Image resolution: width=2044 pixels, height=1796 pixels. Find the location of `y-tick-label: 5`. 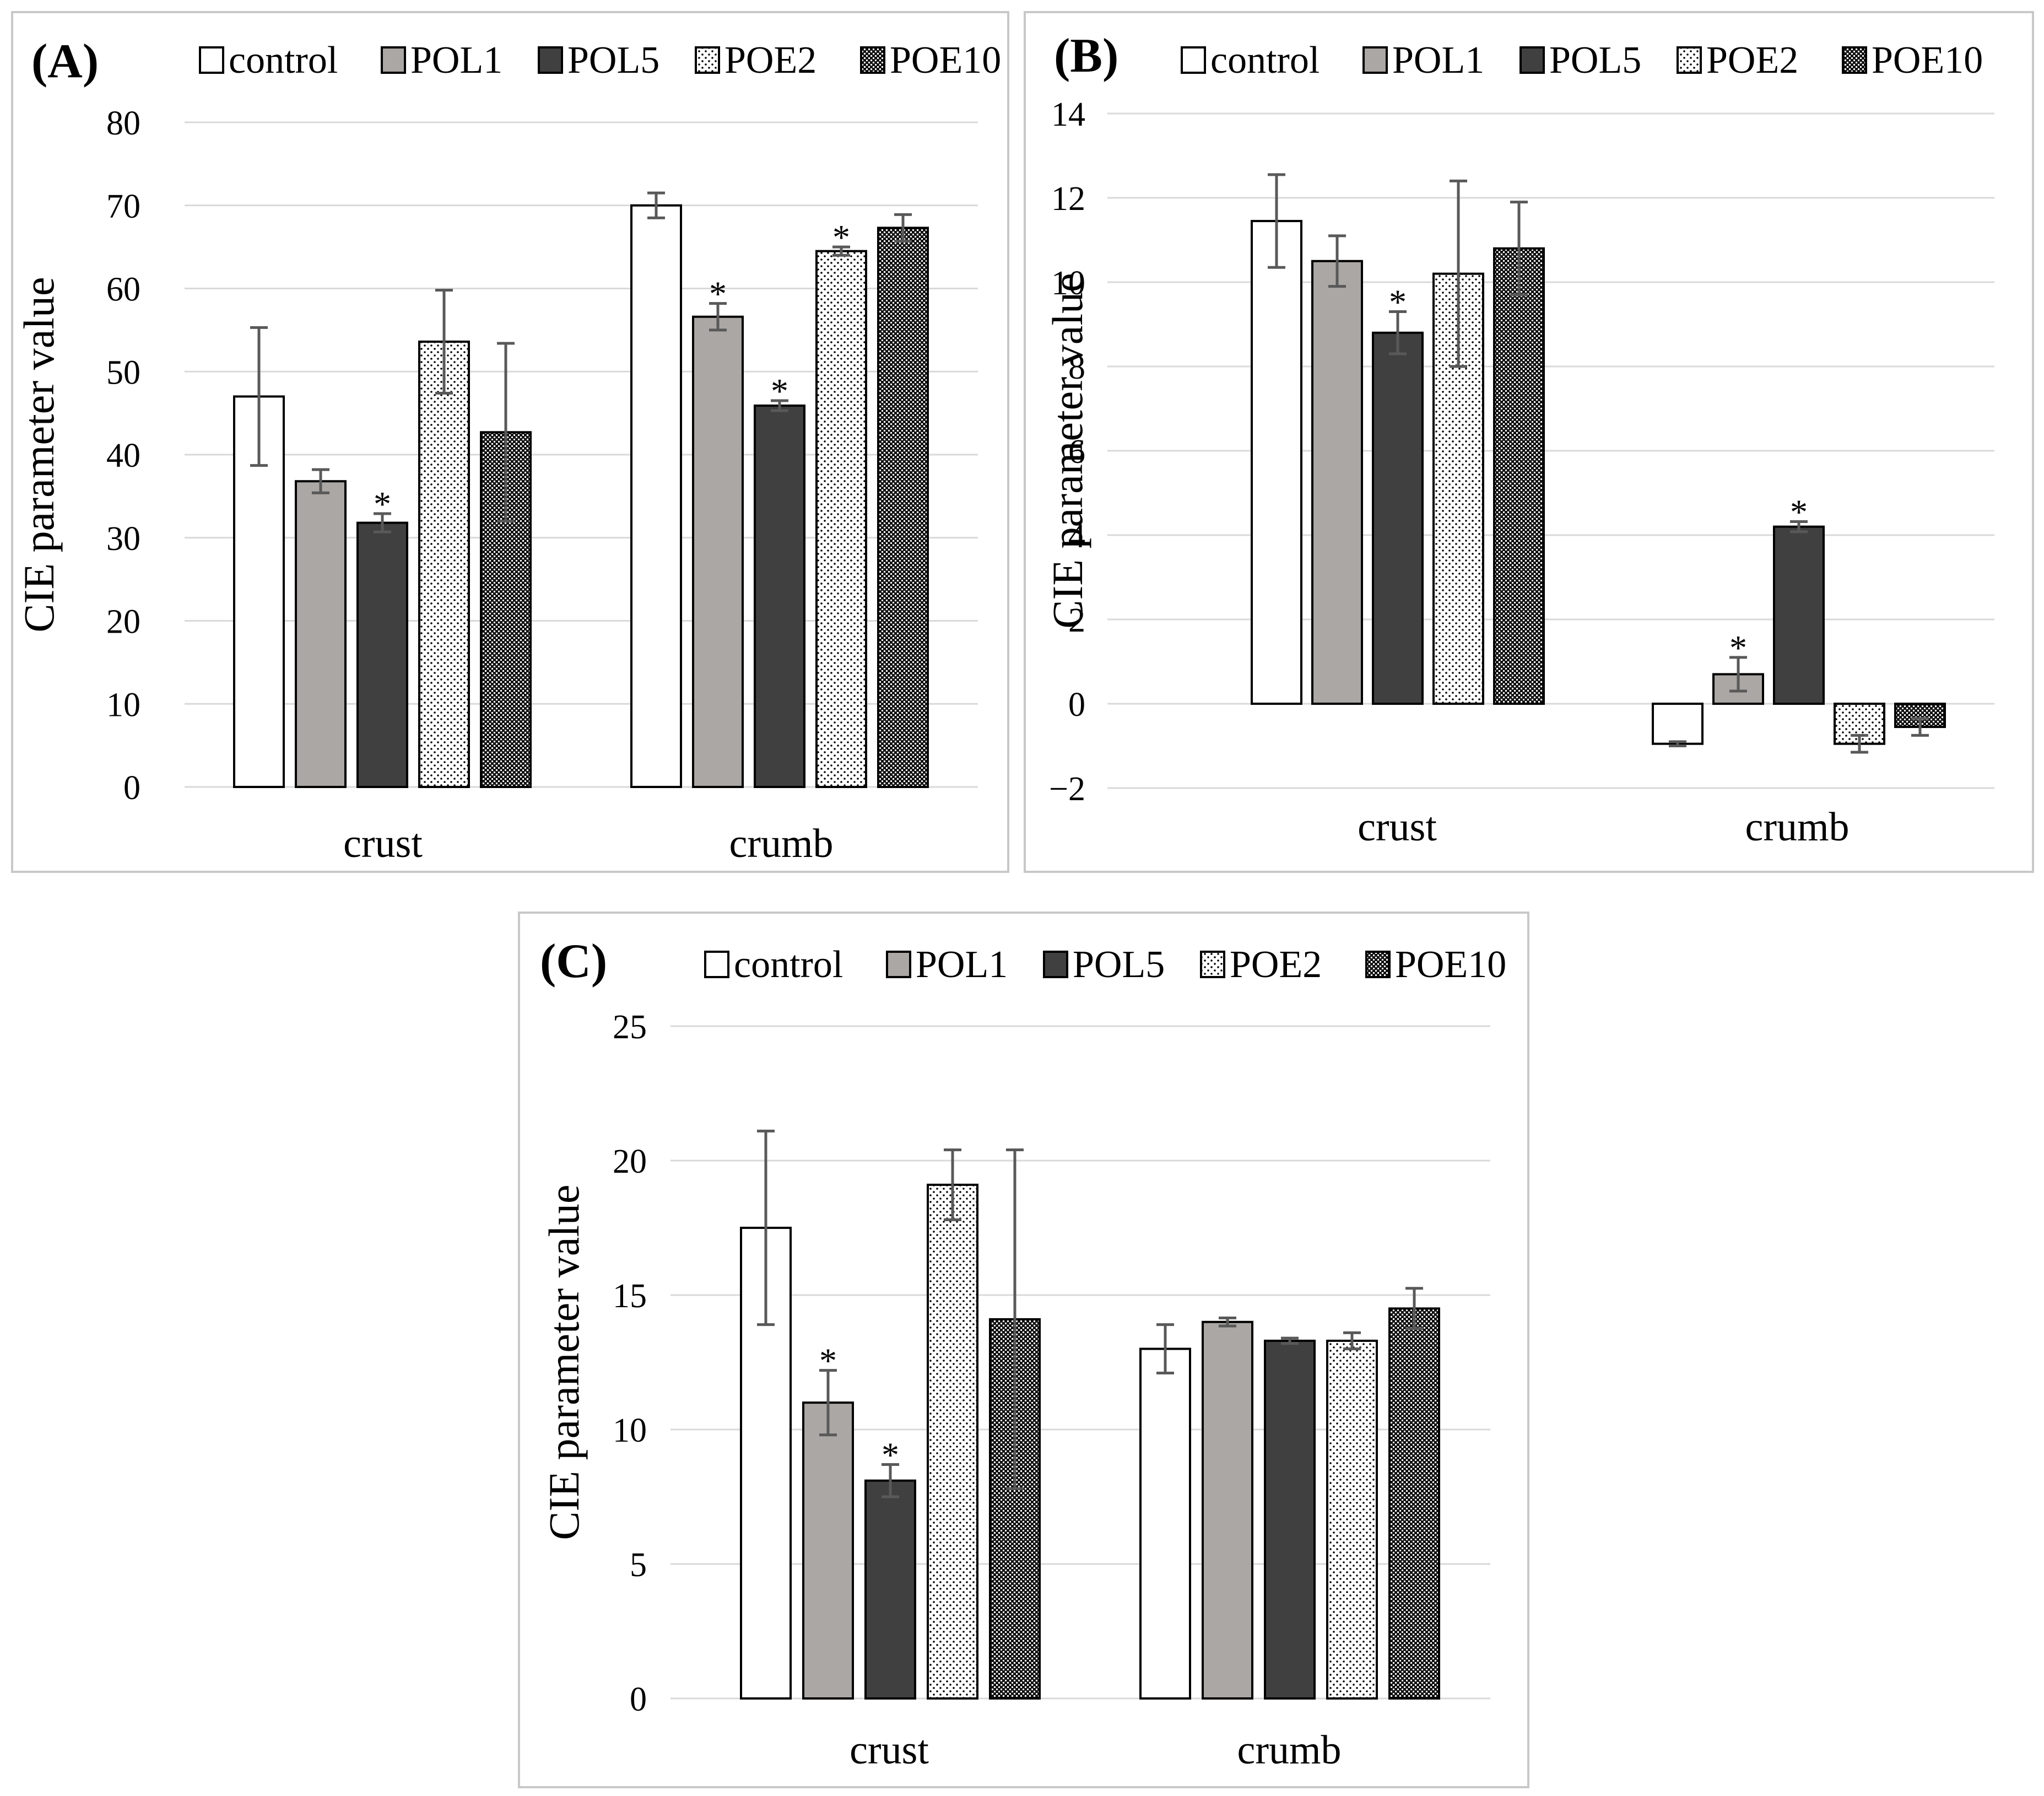

y-tick-label: 5 is located at coordinates (638, 1565).